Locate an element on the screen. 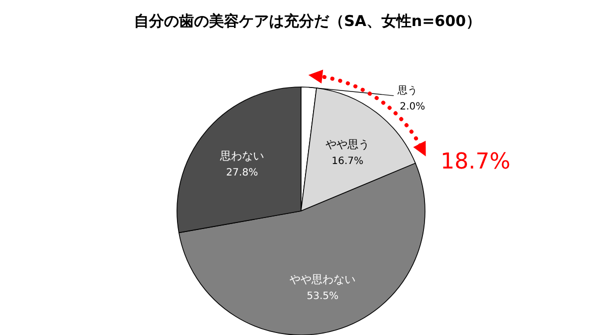 The image size is (615, 335). slice-label: やや思わない is located at coordinates (323, 279).